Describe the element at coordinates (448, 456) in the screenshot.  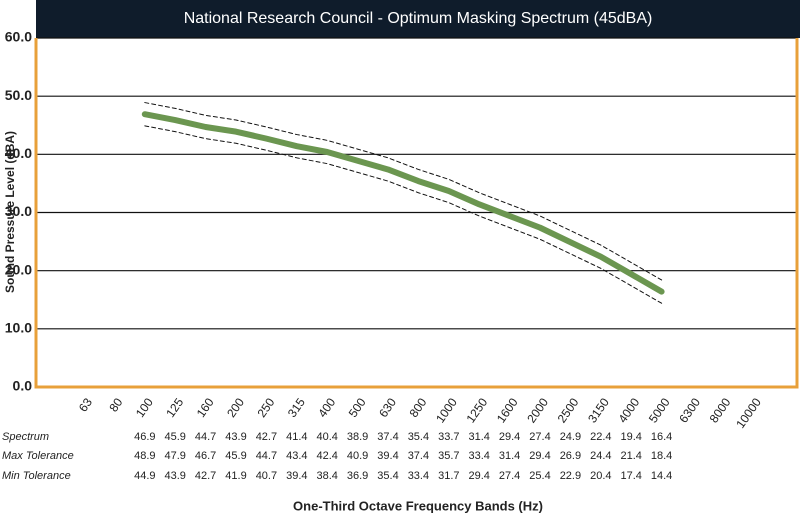
I see `data-label: 35.7` at that location.